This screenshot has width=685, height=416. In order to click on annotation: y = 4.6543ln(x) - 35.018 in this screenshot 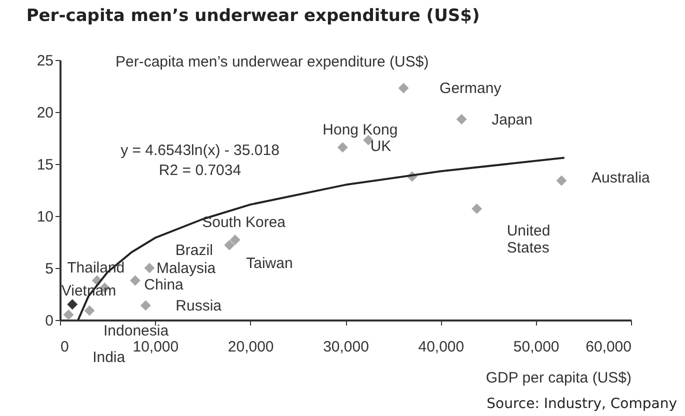, I will do `click(200, 150)`.